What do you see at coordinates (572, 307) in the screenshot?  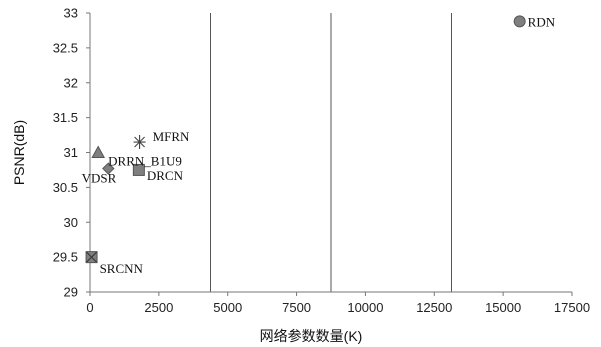 I see `x-tick-label: 17500` at bounding box center [572, 307].